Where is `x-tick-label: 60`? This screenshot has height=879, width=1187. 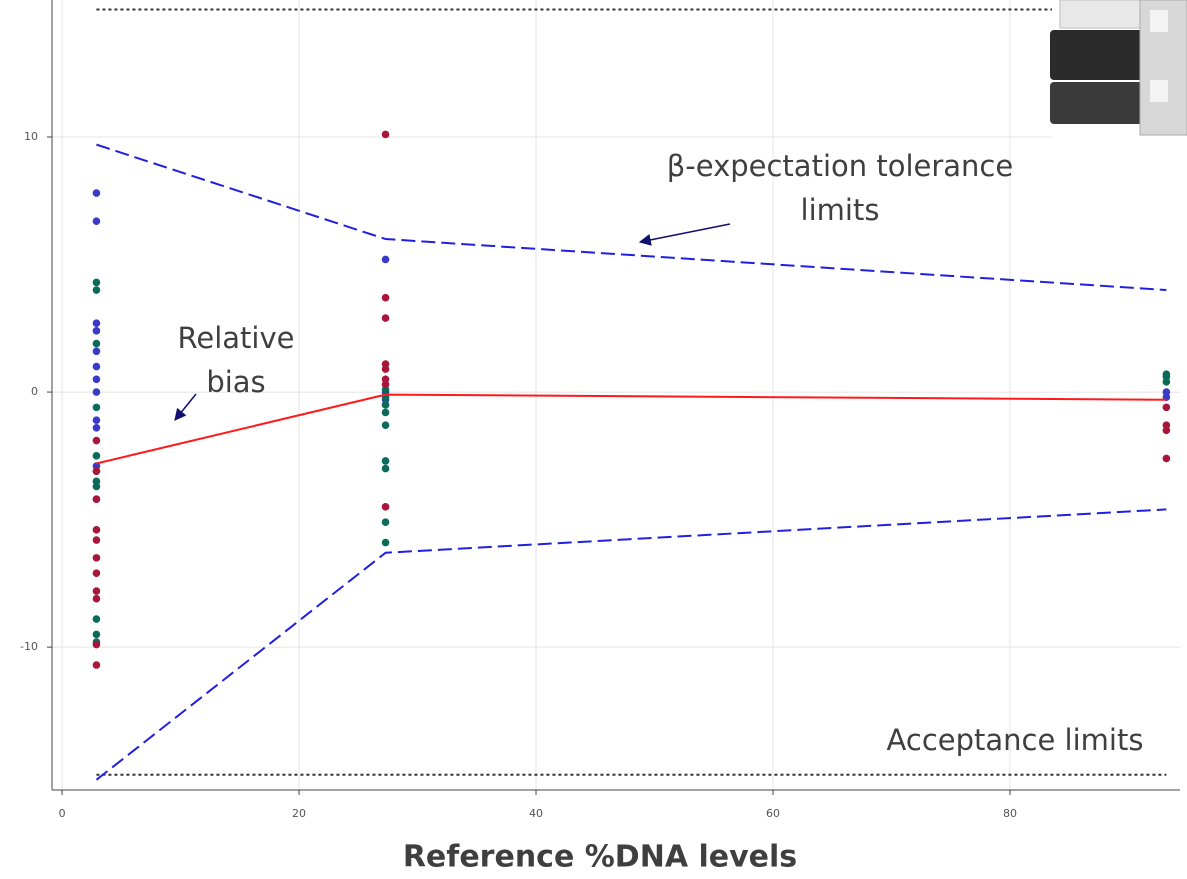
x-tick-label: 60 is located at coordinates (773, 813).